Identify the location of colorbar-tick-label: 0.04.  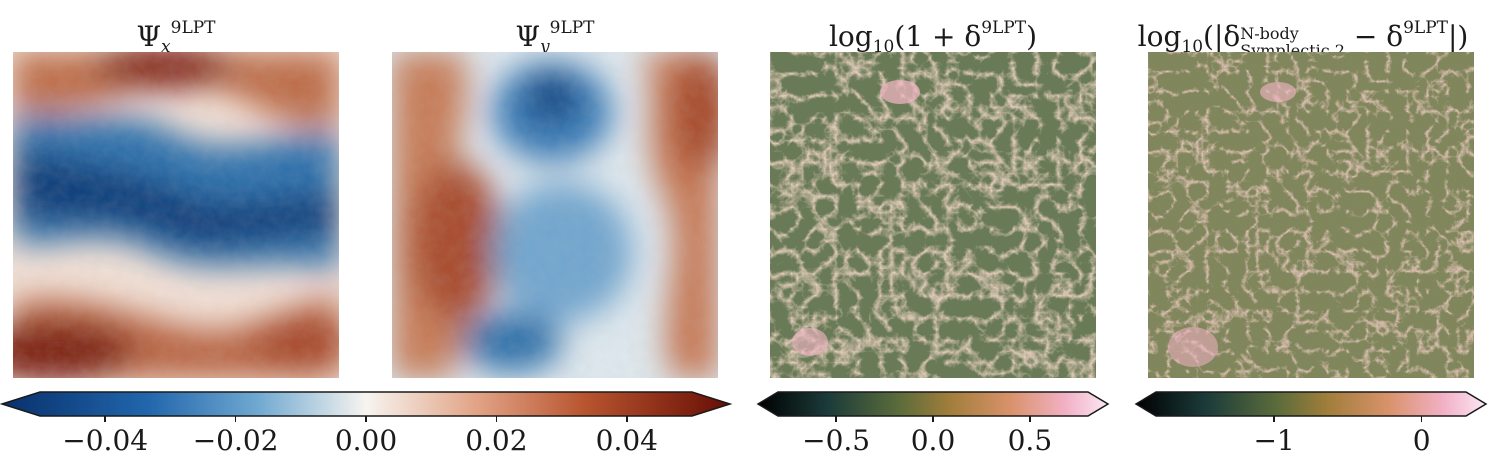
(626, 440).